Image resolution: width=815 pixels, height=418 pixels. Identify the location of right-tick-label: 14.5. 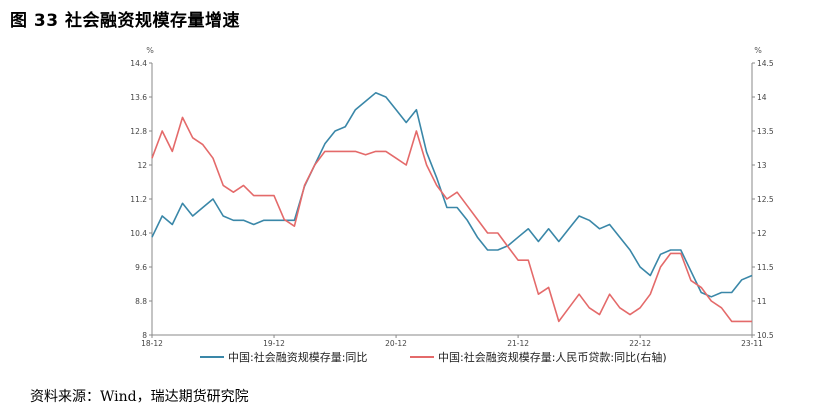
(765, 63).